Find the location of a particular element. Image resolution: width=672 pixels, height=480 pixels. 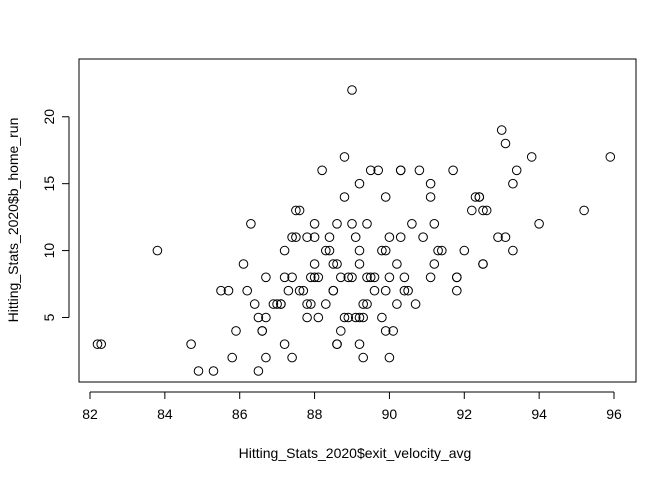

x-tick-label: 88 is located at coordinates (315, 414).